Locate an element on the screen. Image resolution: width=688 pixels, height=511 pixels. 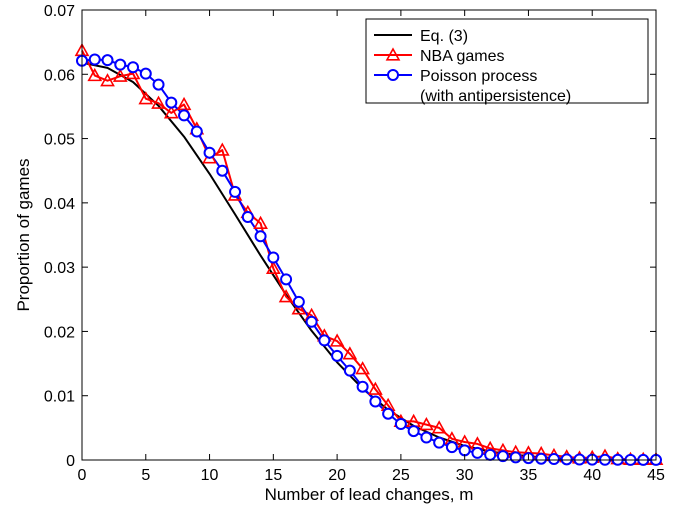
x-axis-label: Number of lead changes, m is located at coordinates (369, 494).